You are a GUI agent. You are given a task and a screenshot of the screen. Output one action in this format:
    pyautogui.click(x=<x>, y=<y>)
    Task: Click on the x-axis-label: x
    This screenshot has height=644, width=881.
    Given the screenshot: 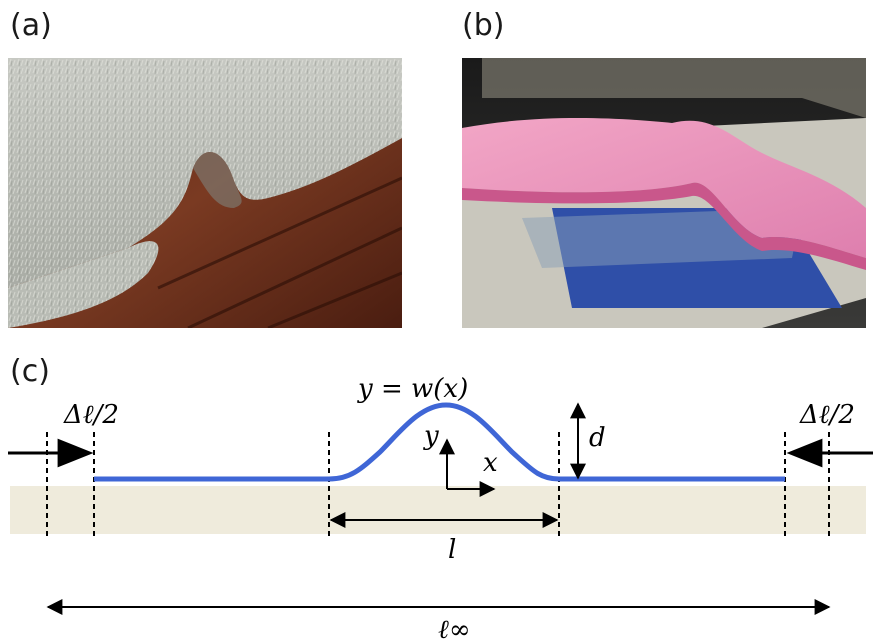 What is the action you would take?
    pyautogui.click(x=490, y=463)
    